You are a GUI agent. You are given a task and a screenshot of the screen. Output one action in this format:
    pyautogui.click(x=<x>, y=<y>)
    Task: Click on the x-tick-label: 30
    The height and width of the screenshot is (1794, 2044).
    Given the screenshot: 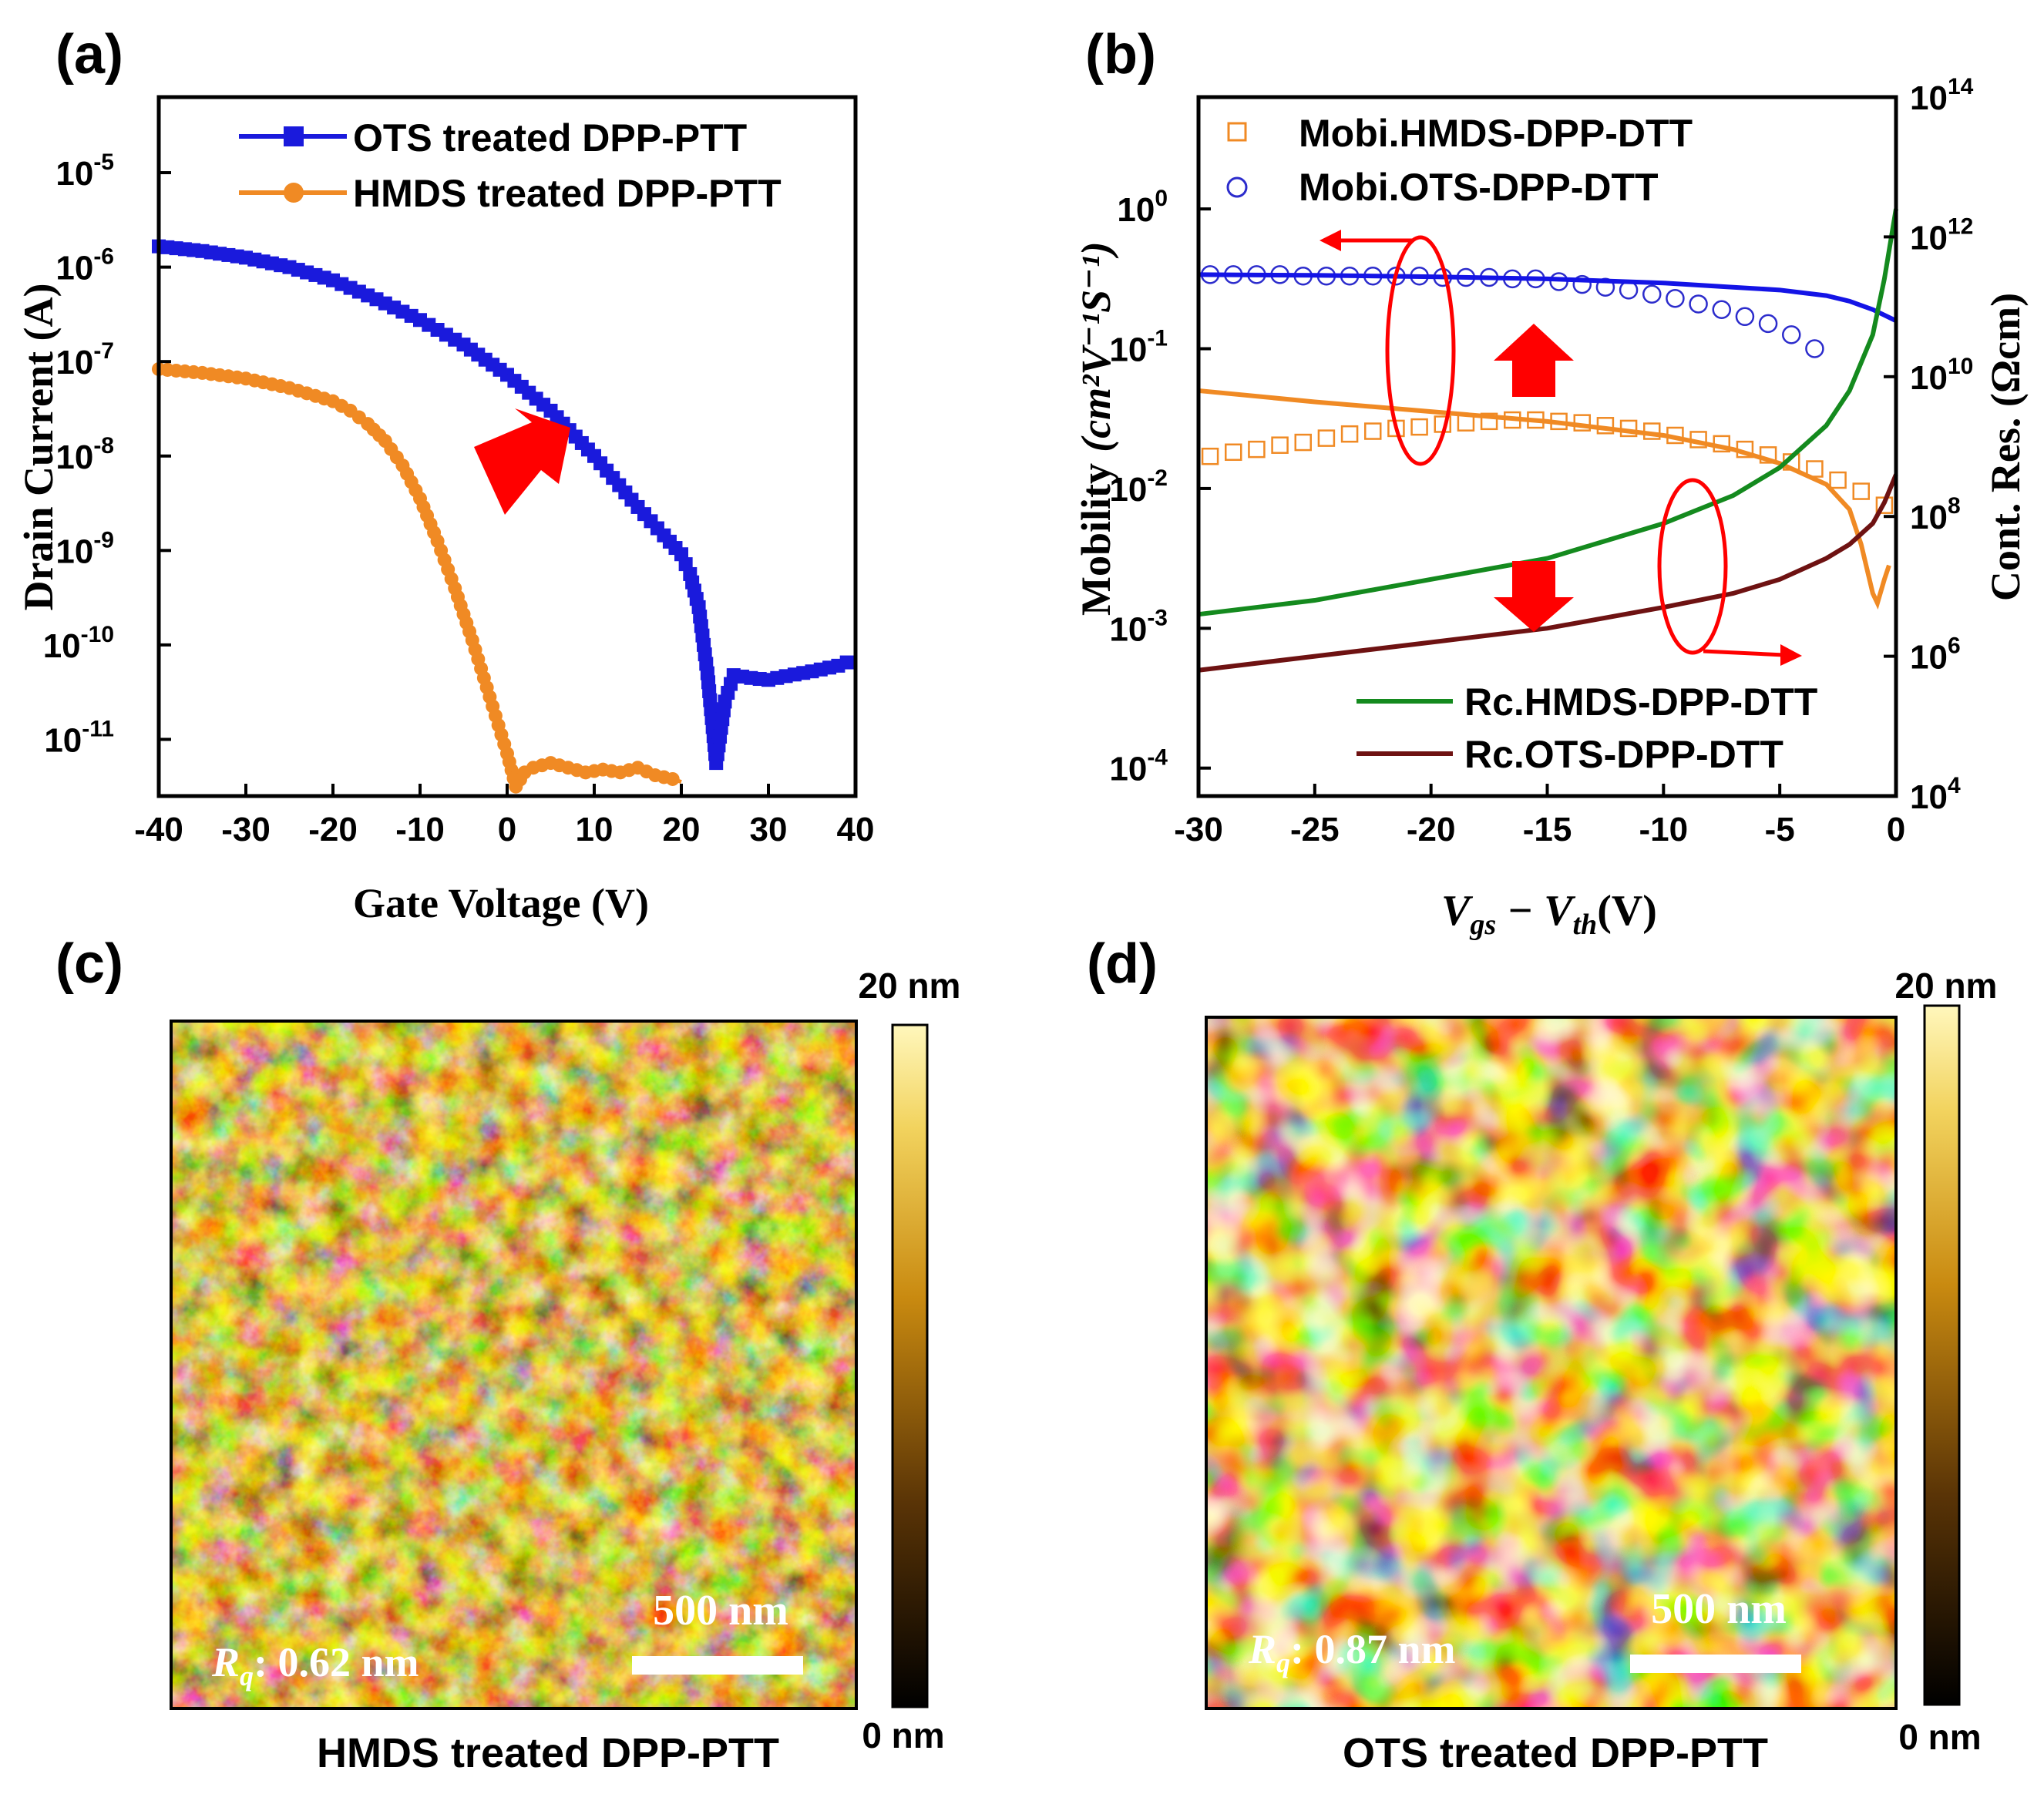 What is the action you would take?
    pyautogui.click(x=769, y=830)
    